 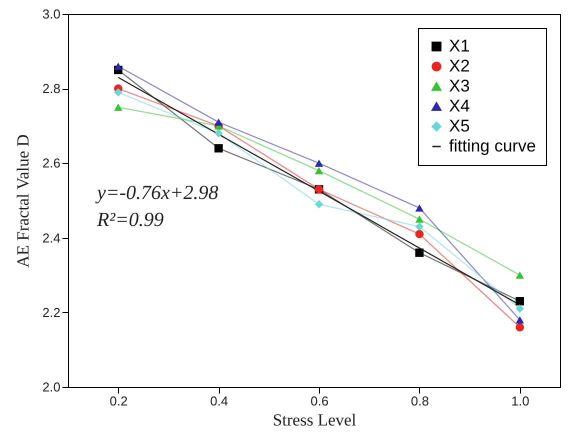 I want to click on legend-label: X4, so click(x=459, y=106).